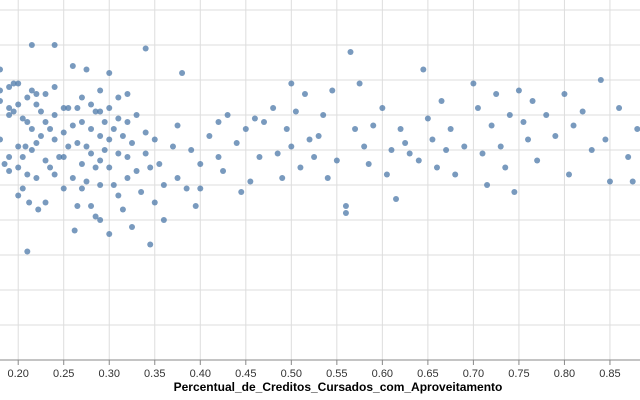  What do you see at coordinates (200, 374) in the screenshot?
I see `x-tick-label: 0.40` at bounding box center [200, 374].